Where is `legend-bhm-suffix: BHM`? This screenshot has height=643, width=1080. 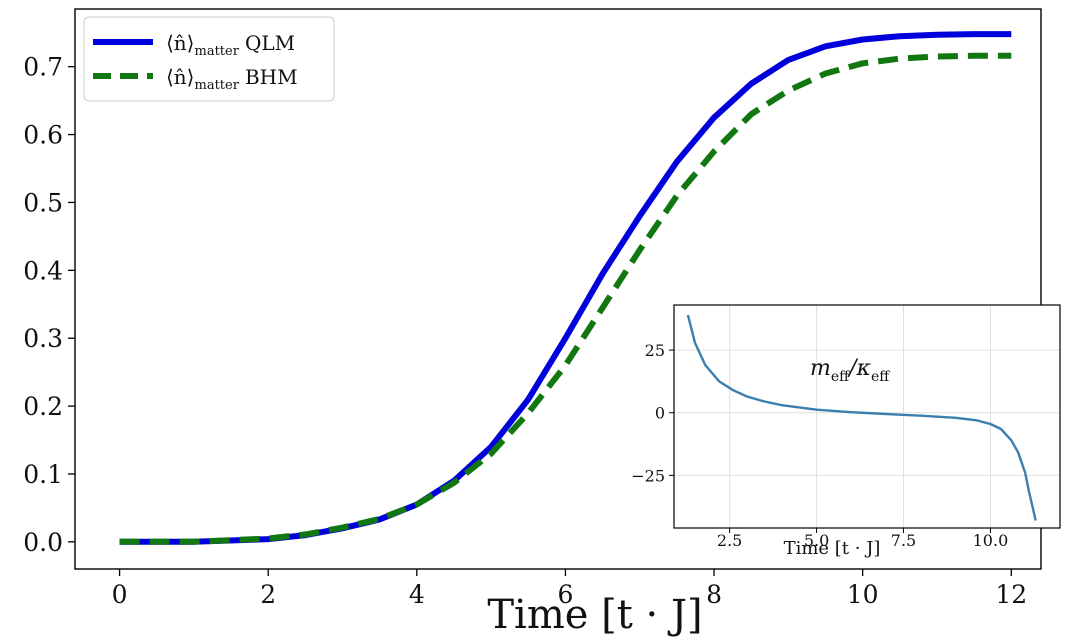 legend-bhm-suffix: BHM is located at coordinates (271, 77).